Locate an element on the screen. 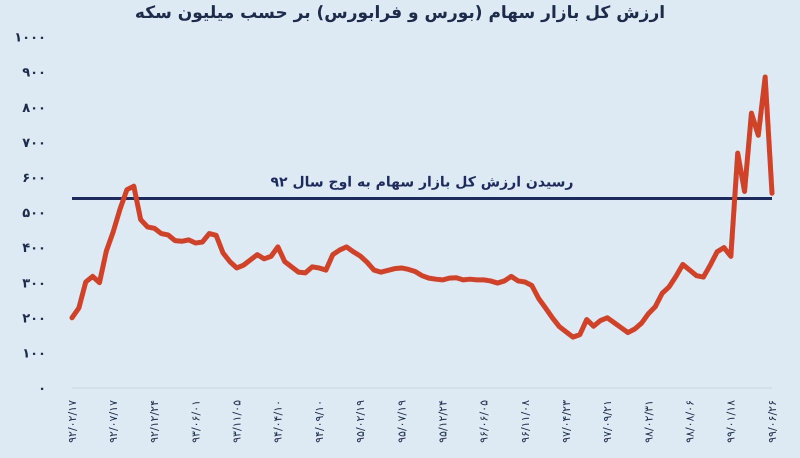  y-tick-label: ۸۰۰ is located at coordinates (34, 108).